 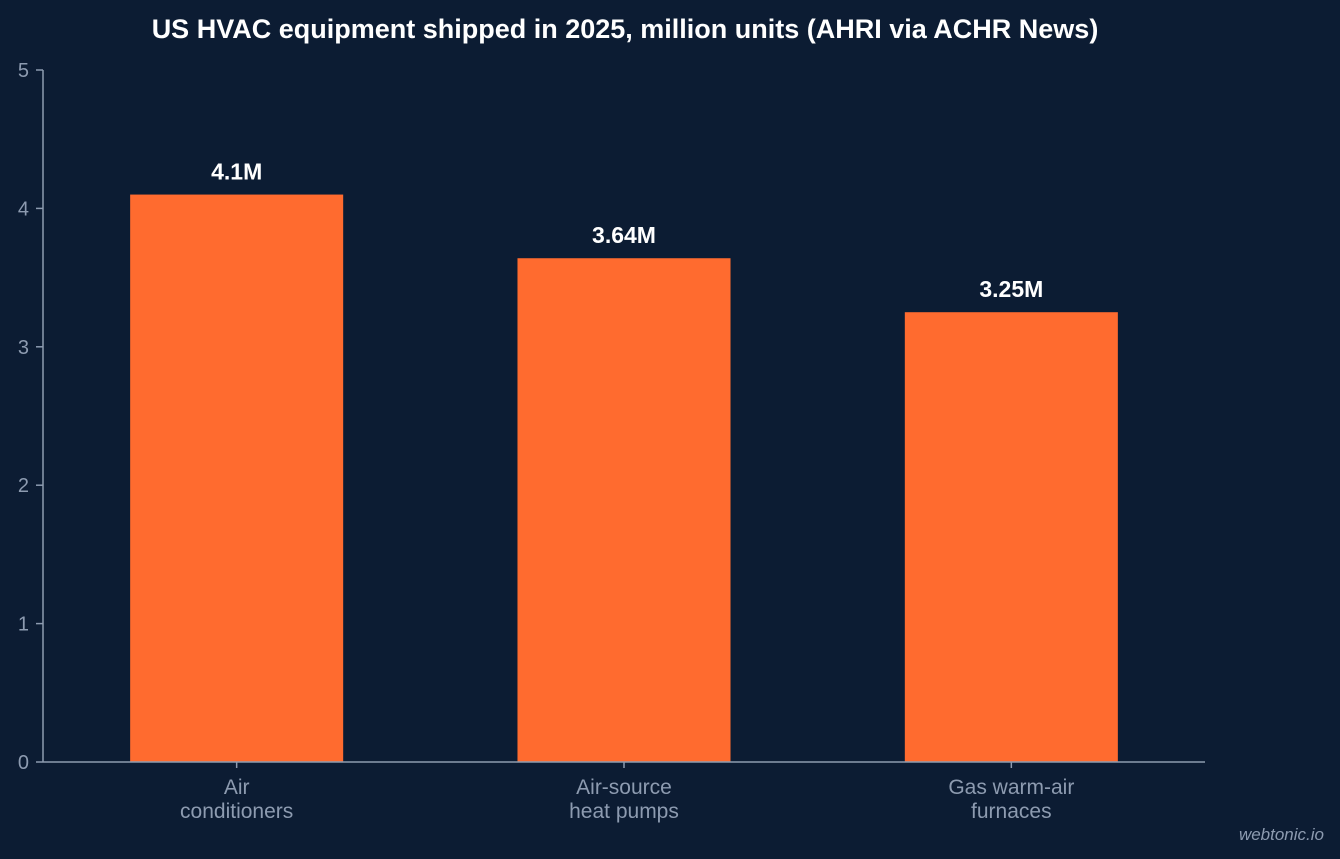 What do you see at coordinates (236, 172) in the screenshot?
I see `bar-value-label: 4.1M` at bounding box center [236, 172].